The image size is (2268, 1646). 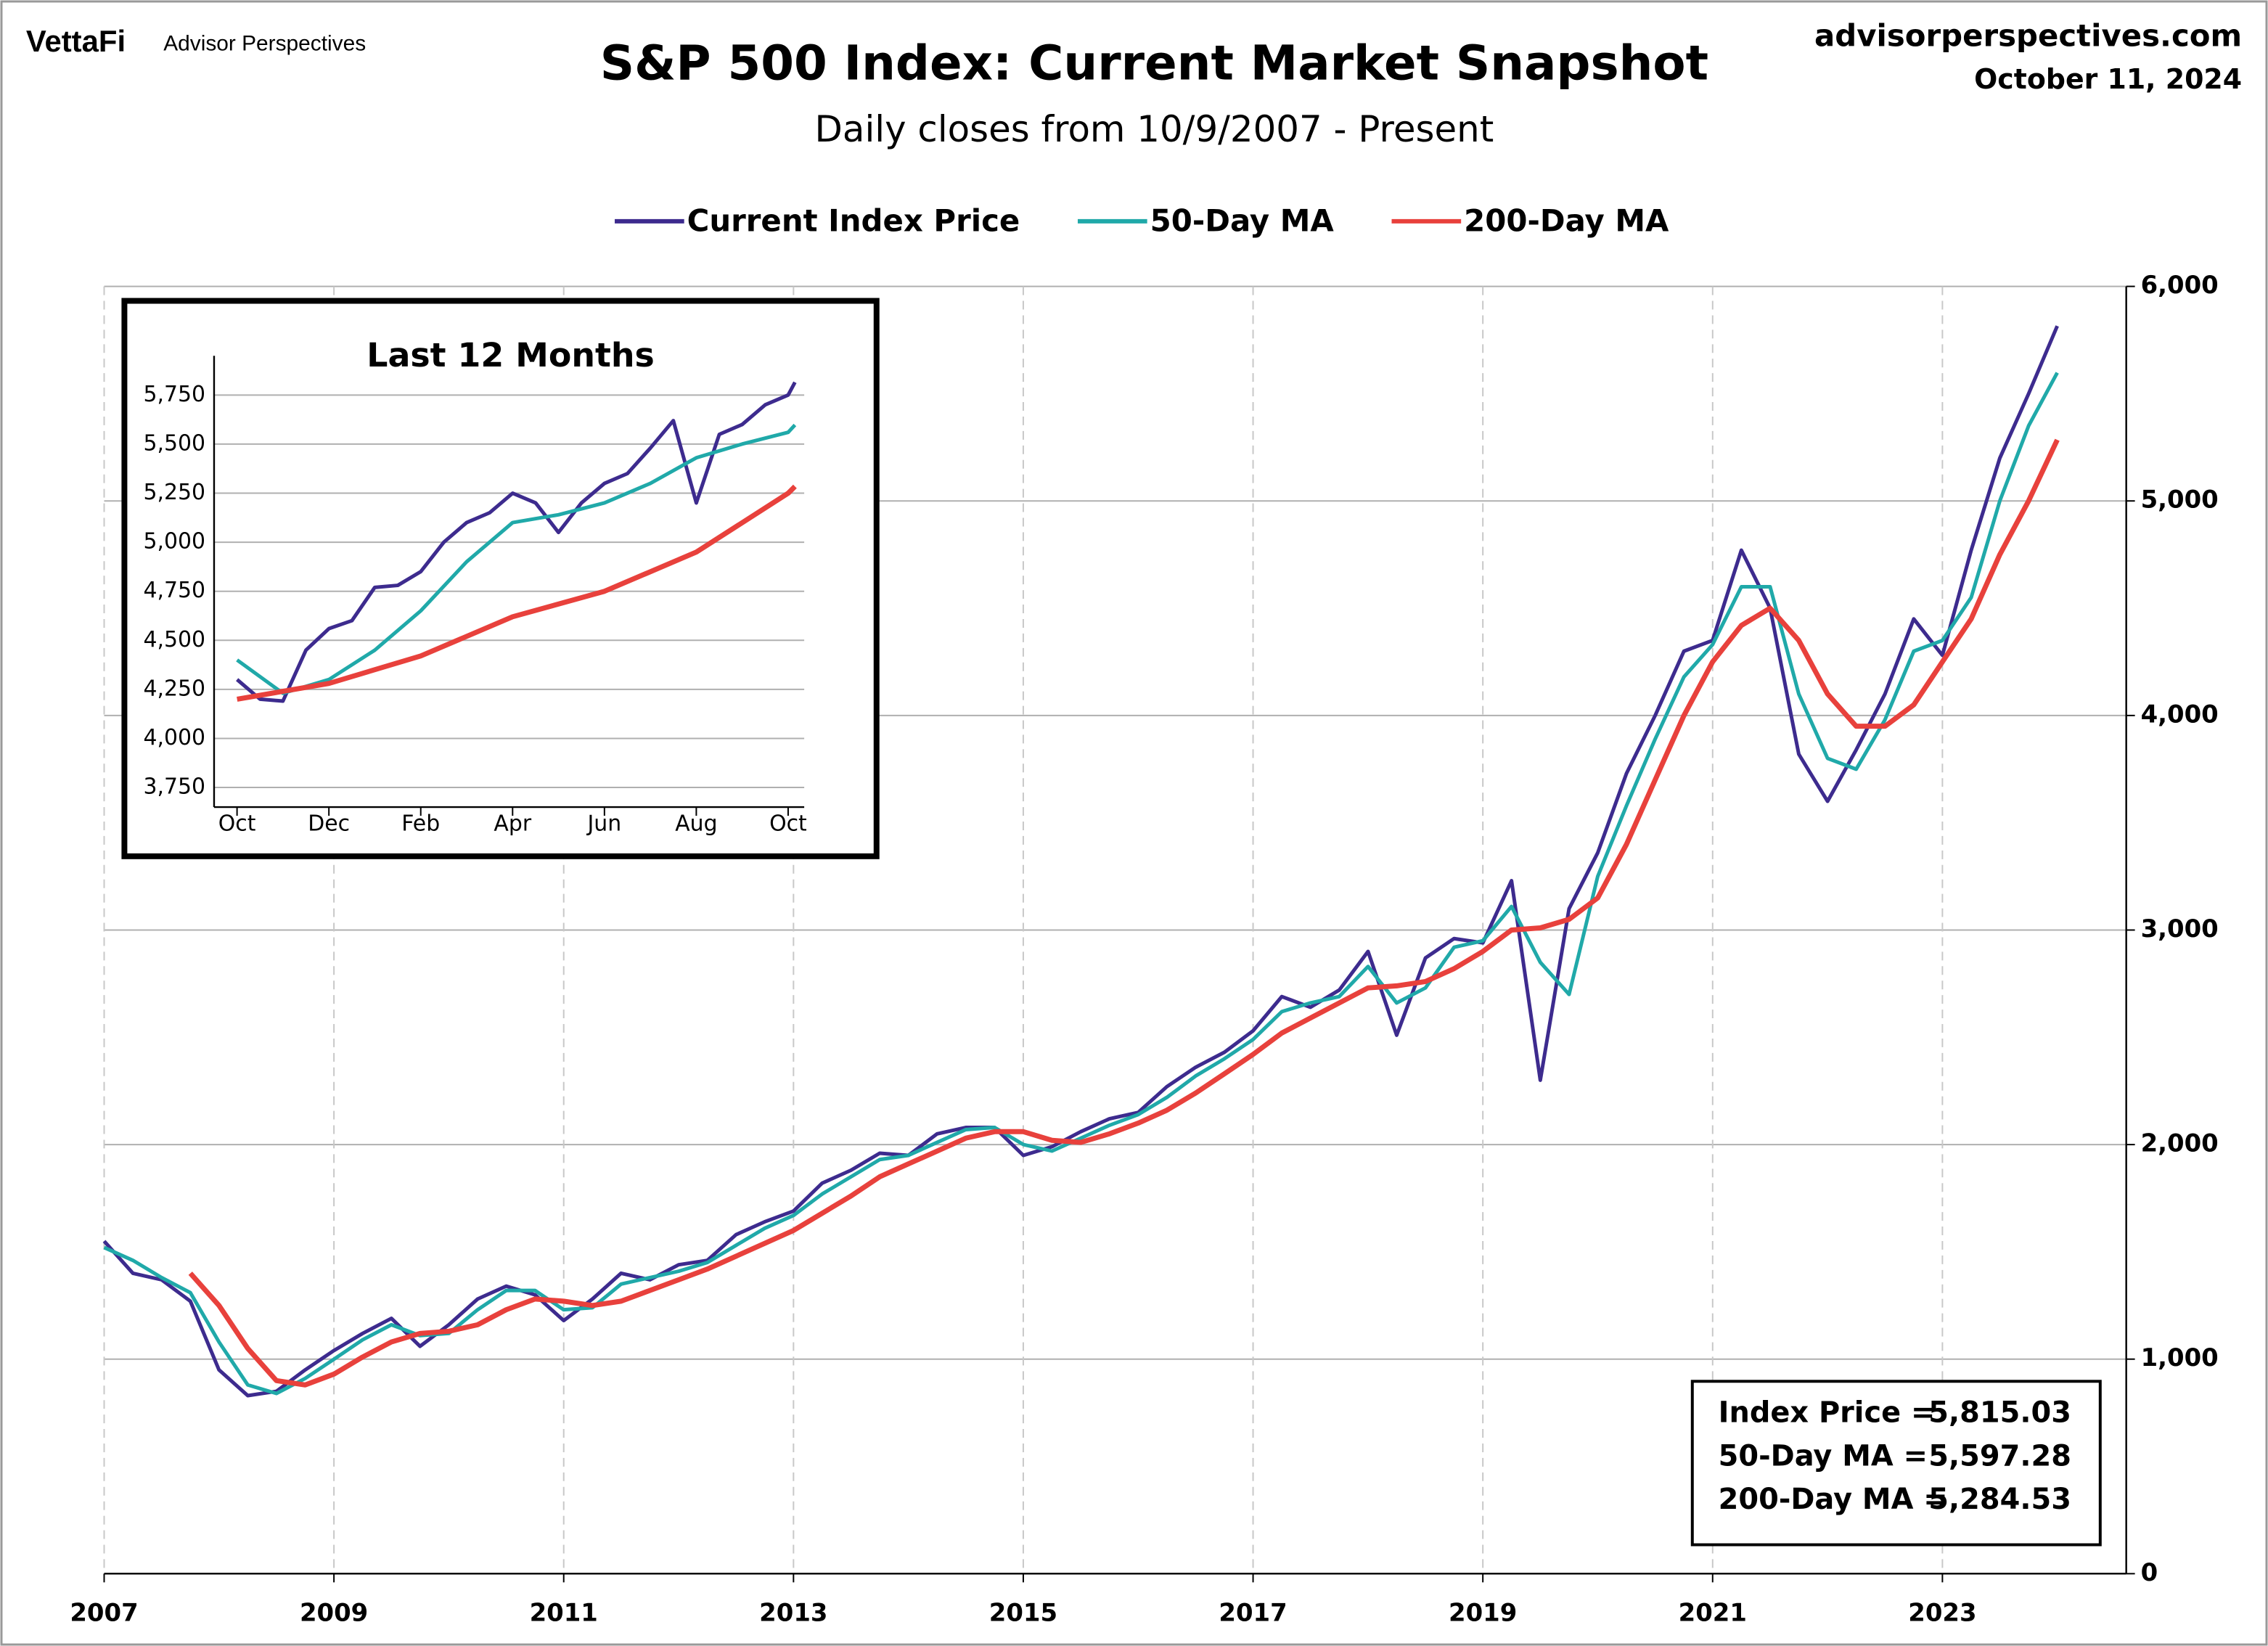 What do you see at coordinates (1154, 129) in the screenshot?
I see `chart-subtitle: Daily closes from 10/9/2007 - Present` at bounding box center [1154, 129].